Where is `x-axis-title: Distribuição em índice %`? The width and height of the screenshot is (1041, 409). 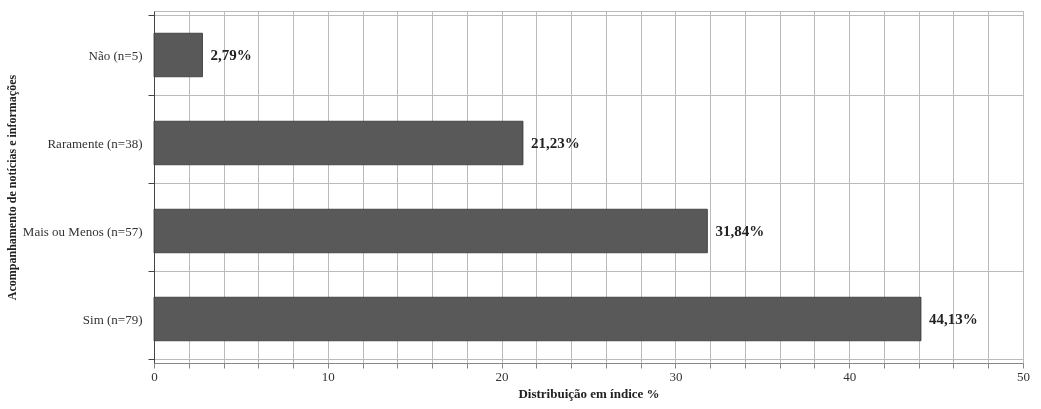 x-axis-title: Distribuição em índice % is located at coordinates (589, 393).